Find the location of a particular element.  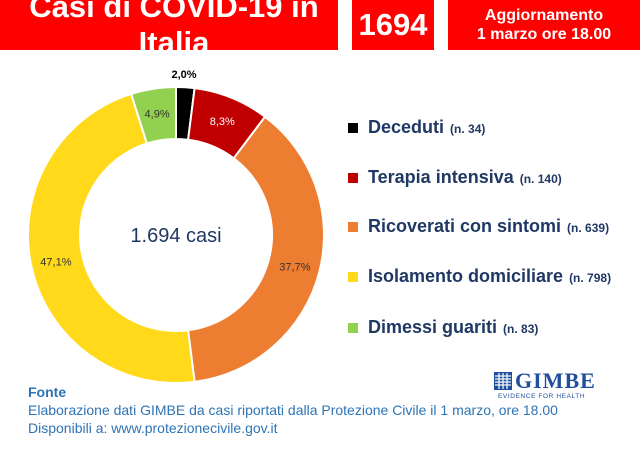

legend-item: Terapia intensiva (n. 140) is located at coordinates (455, 177).